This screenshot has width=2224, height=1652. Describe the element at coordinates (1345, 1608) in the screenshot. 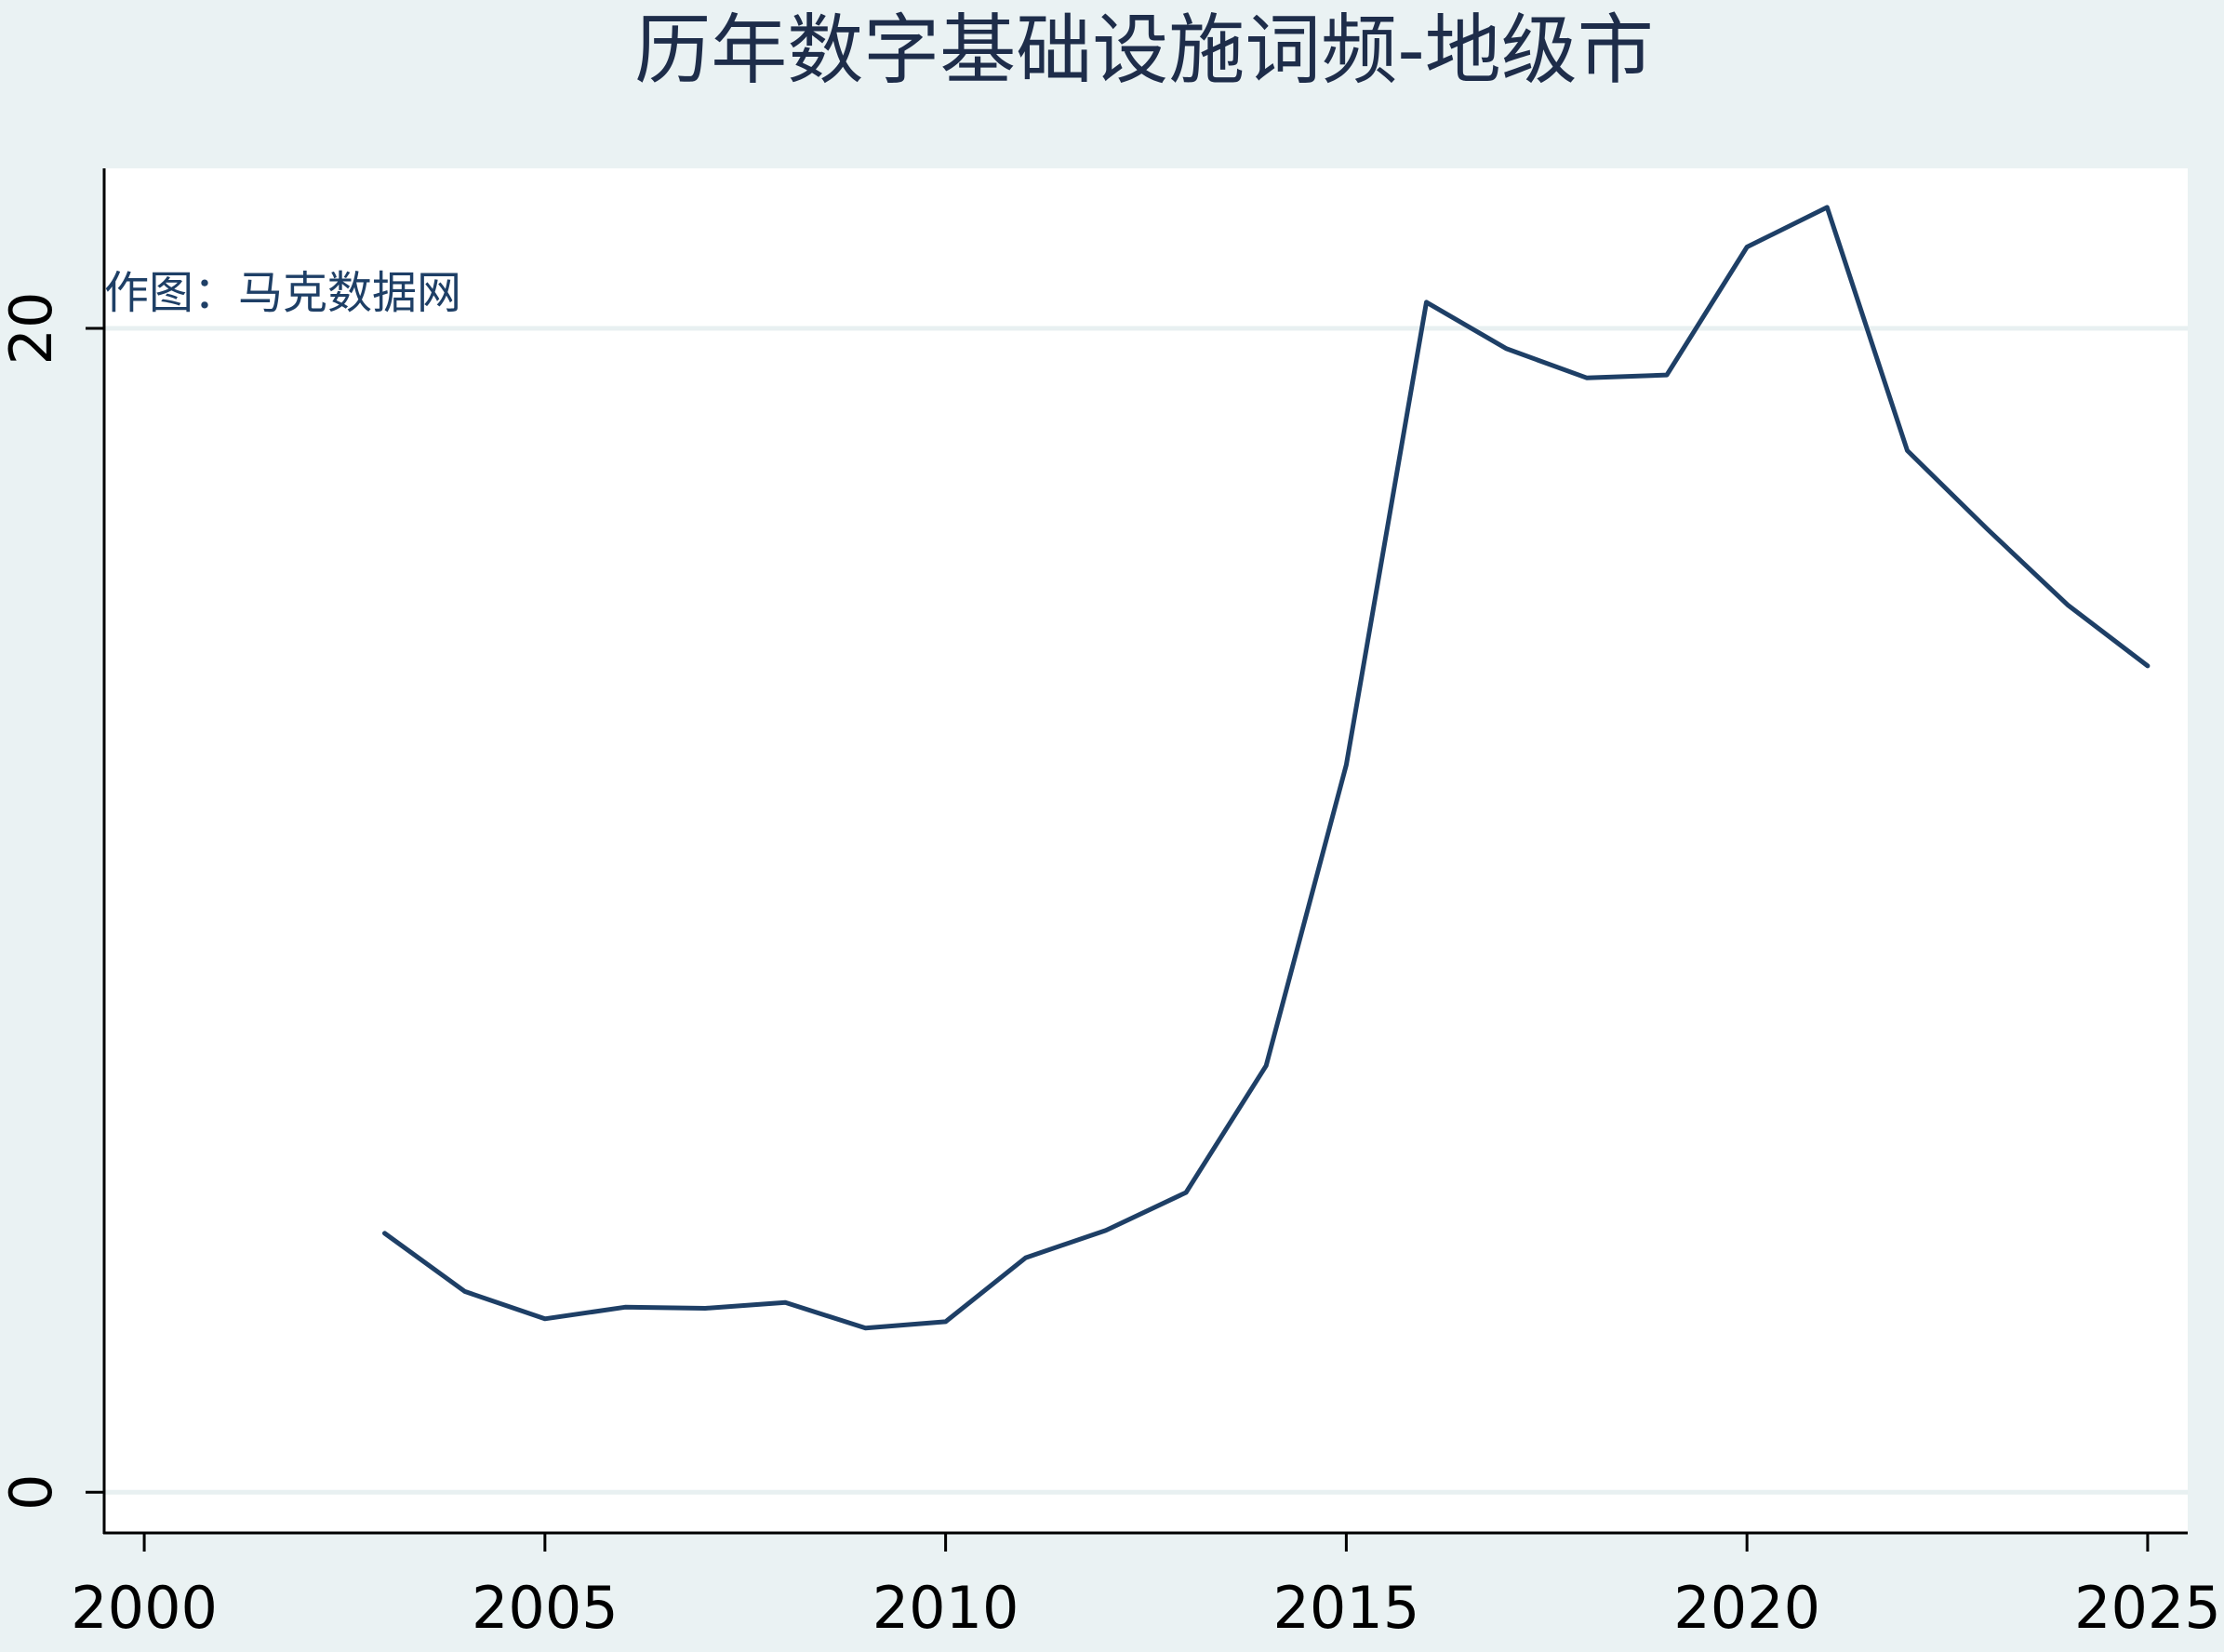

I see `x-tick-label: 2015` at that location.